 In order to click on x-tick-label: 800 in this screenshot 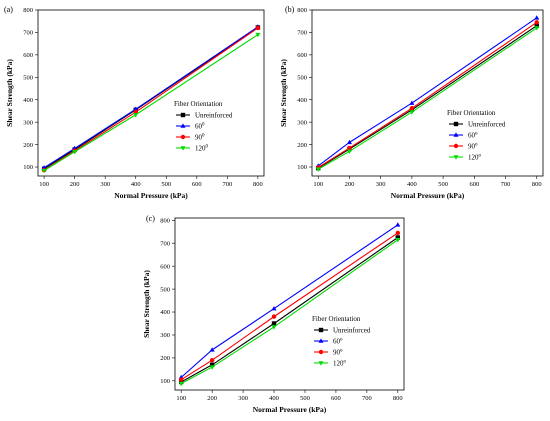, I will do `click(537, 184)`.